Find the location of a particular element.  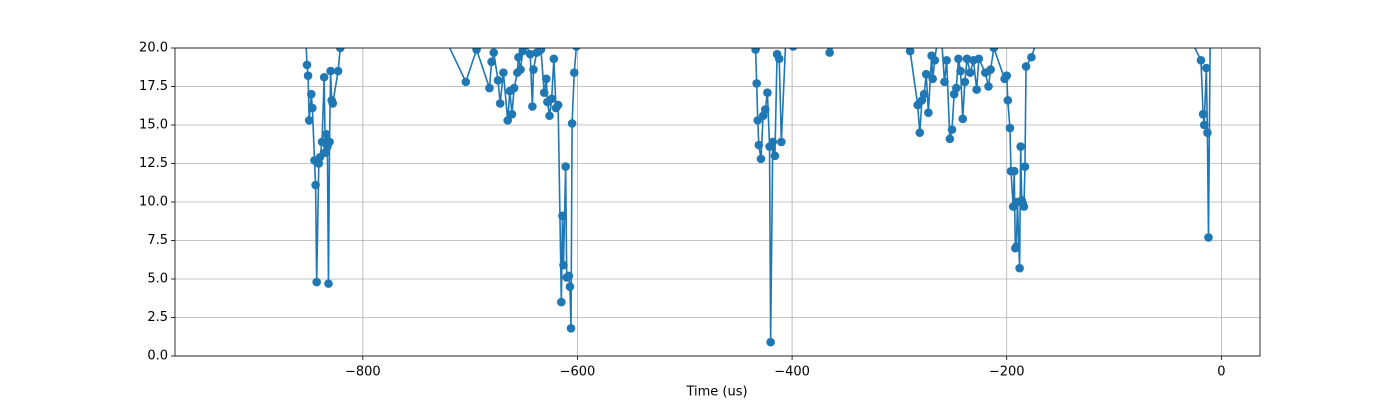

y-tick-label: 0.0 is located at coordinates (157, 356).